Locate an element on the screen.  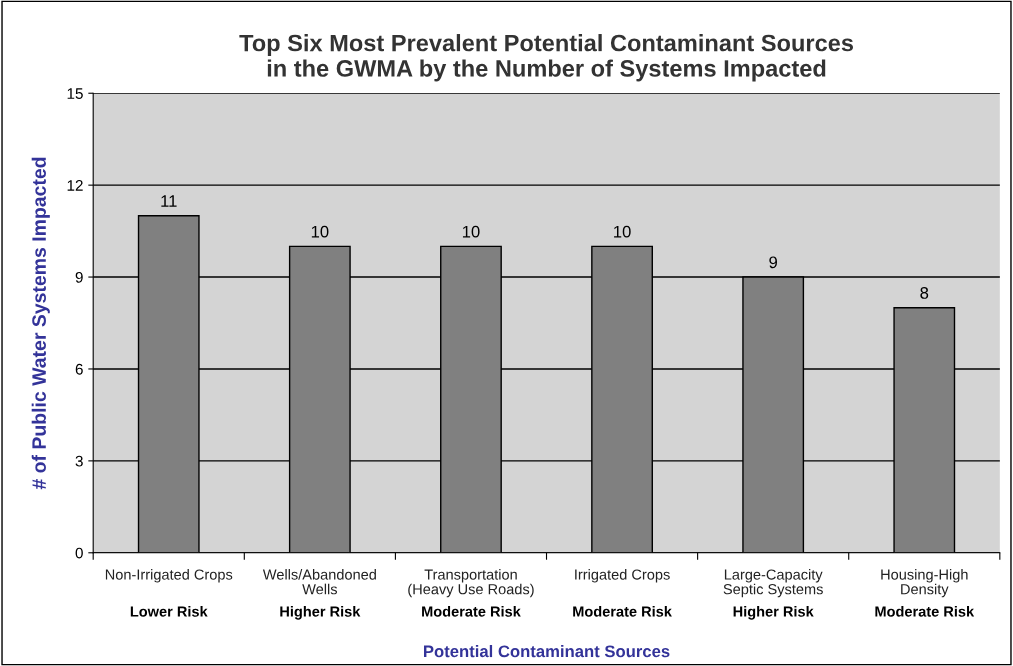
x-tick-label: Transportation (Heavy Use Roads) Moderate Risk is located at coordinates (471, 593).